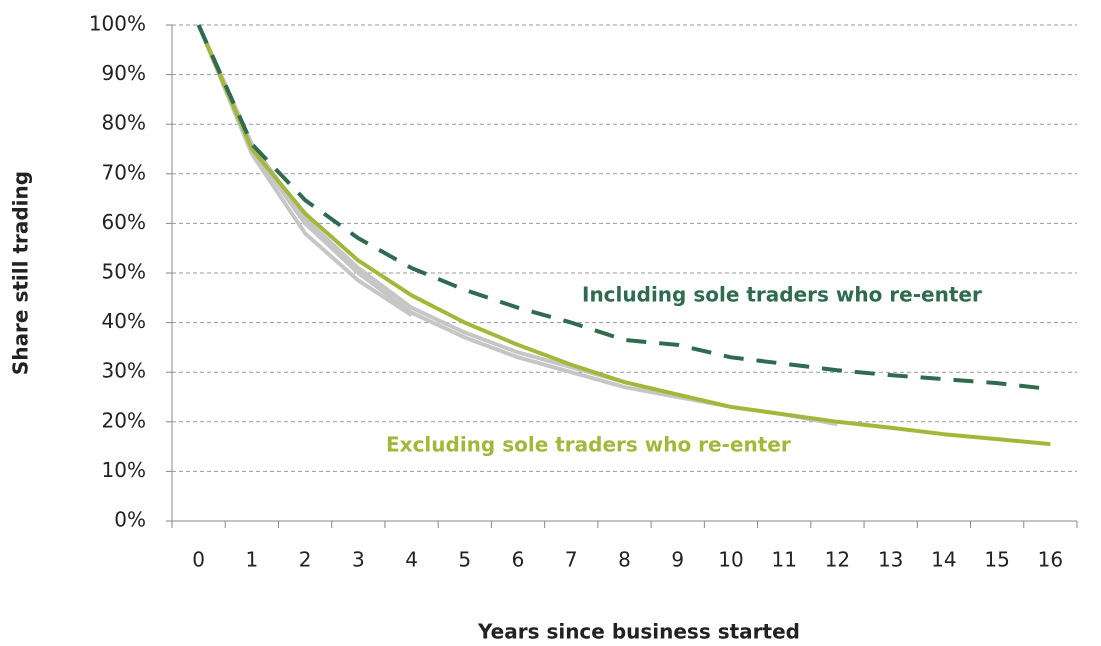 This screenshot has height=646, width=1101. Describe the element at coordinates (251, 560) in the screenshot. I see `x-tick-label: 1` at that location.